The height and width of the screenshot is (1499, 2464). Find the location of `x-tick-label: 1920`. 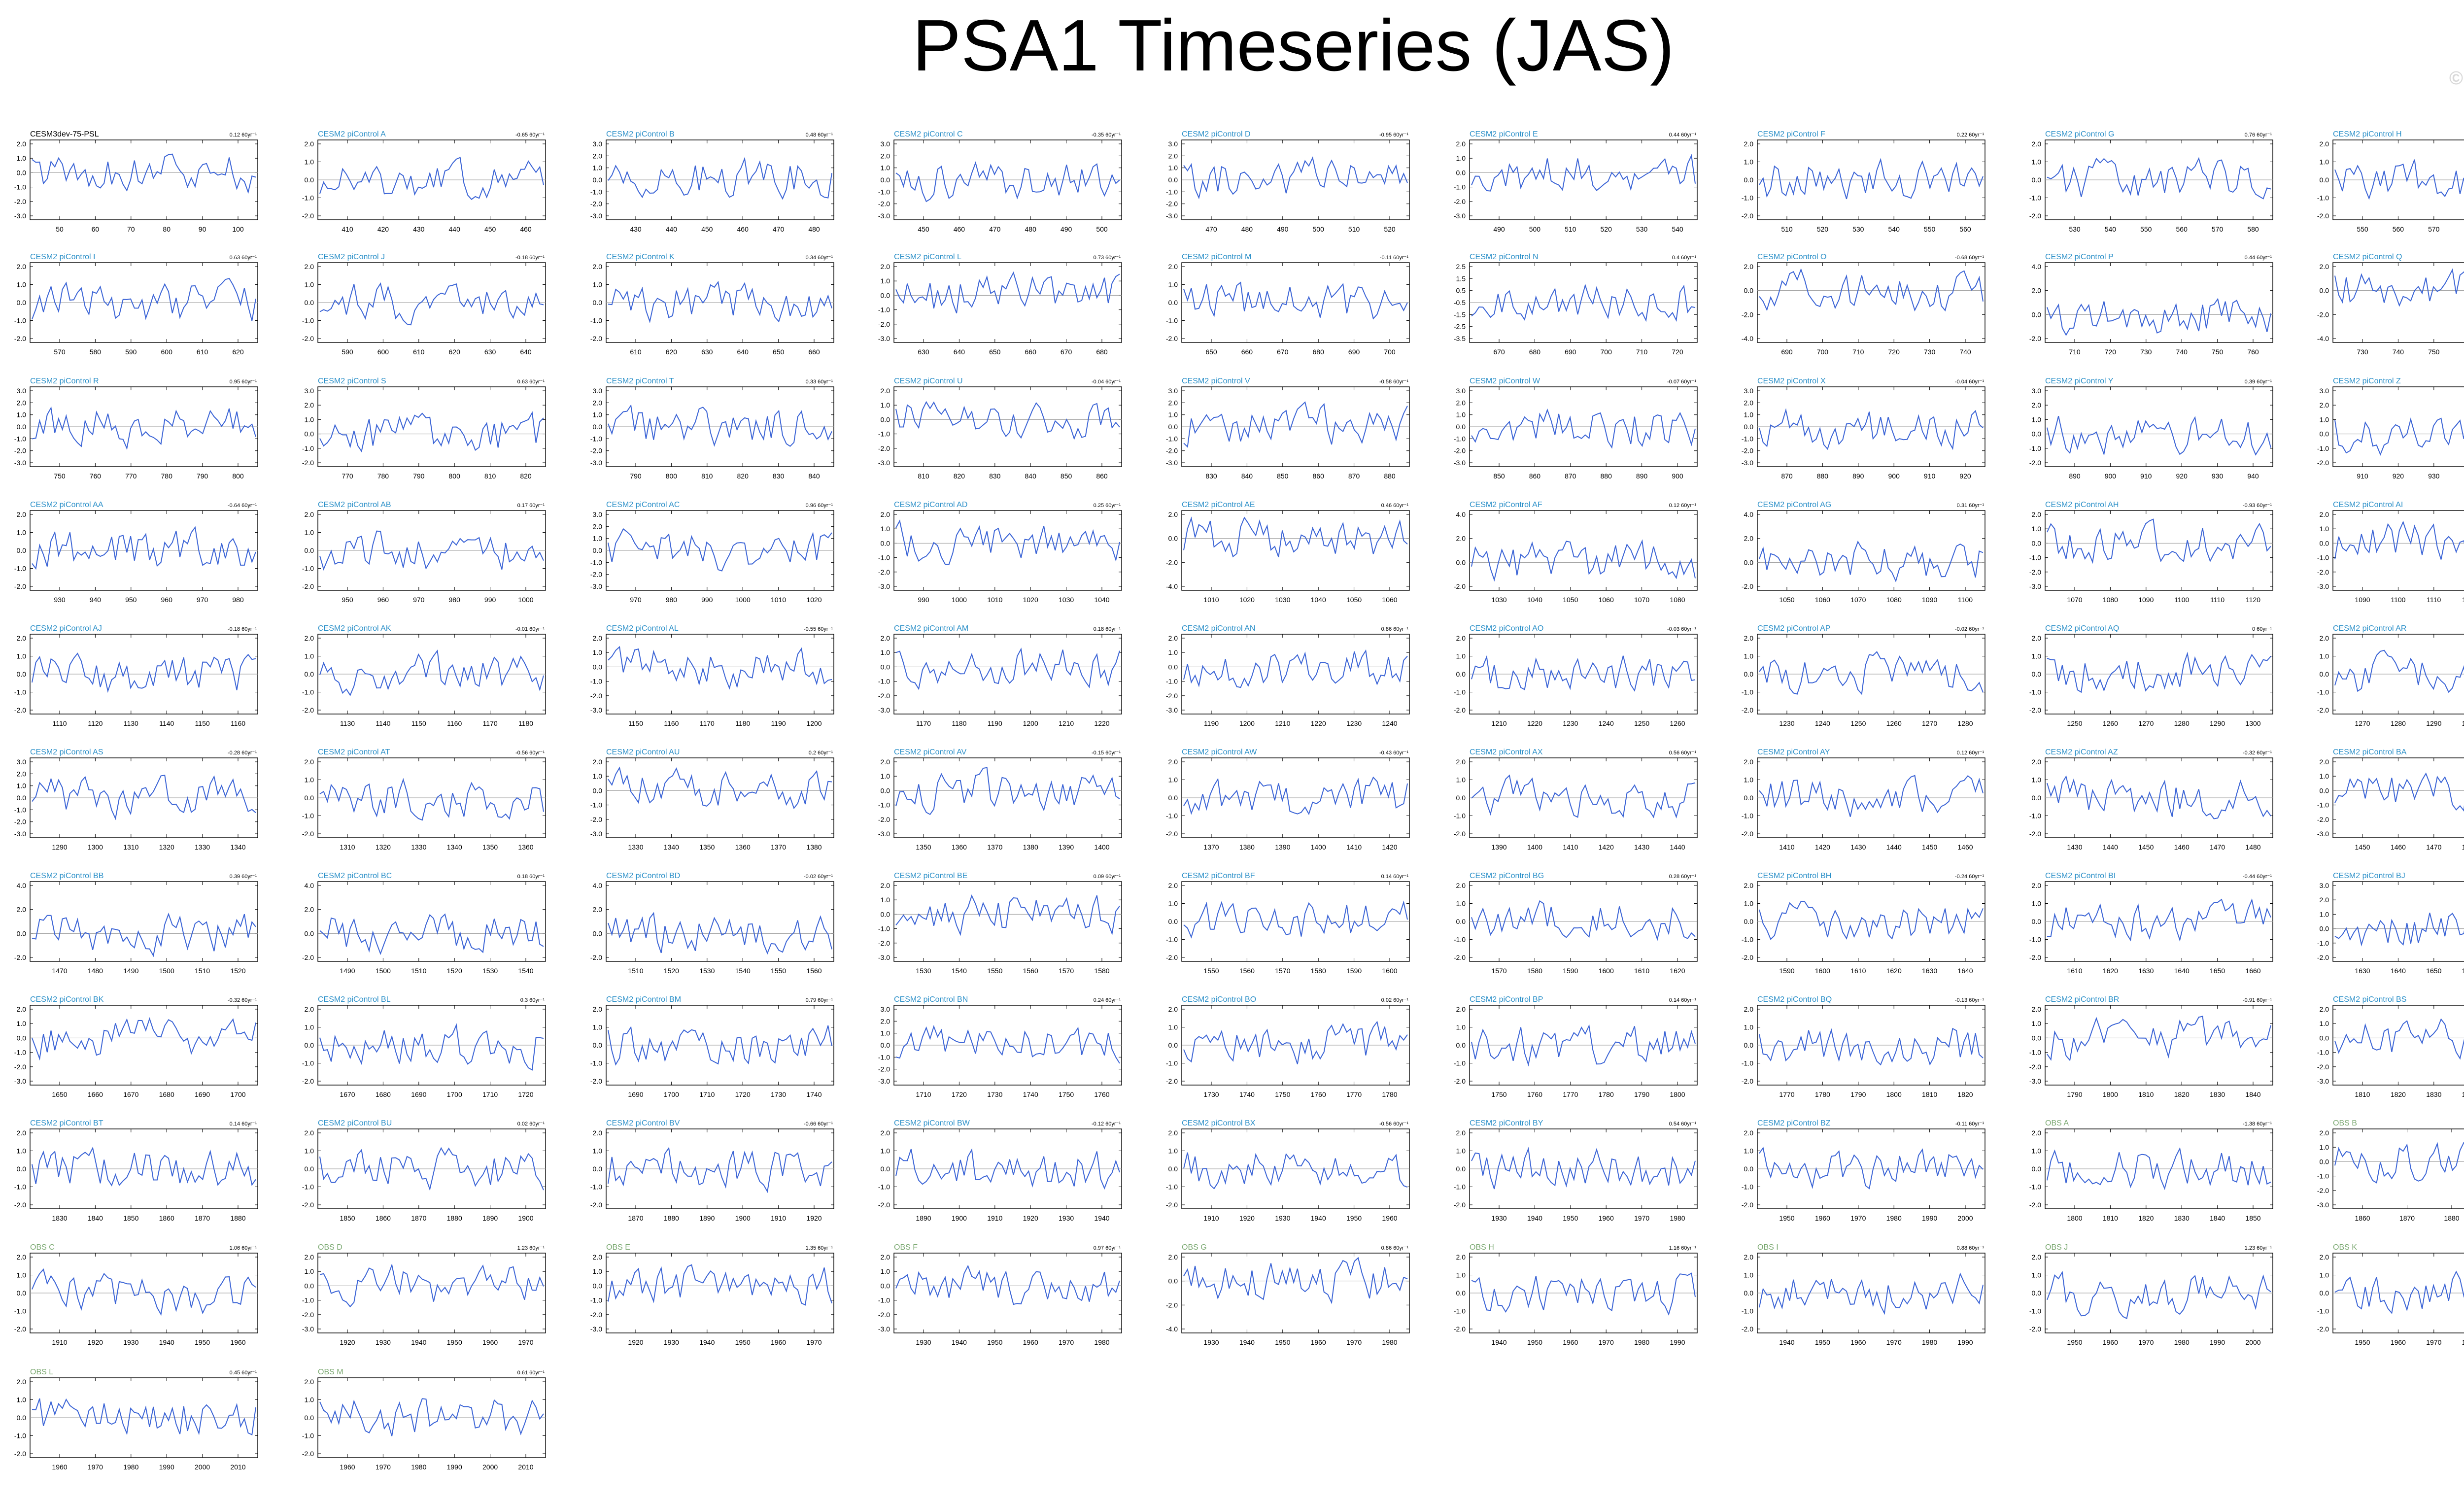

x-tick-label: 1920 is located at coordinates (347, 1342).